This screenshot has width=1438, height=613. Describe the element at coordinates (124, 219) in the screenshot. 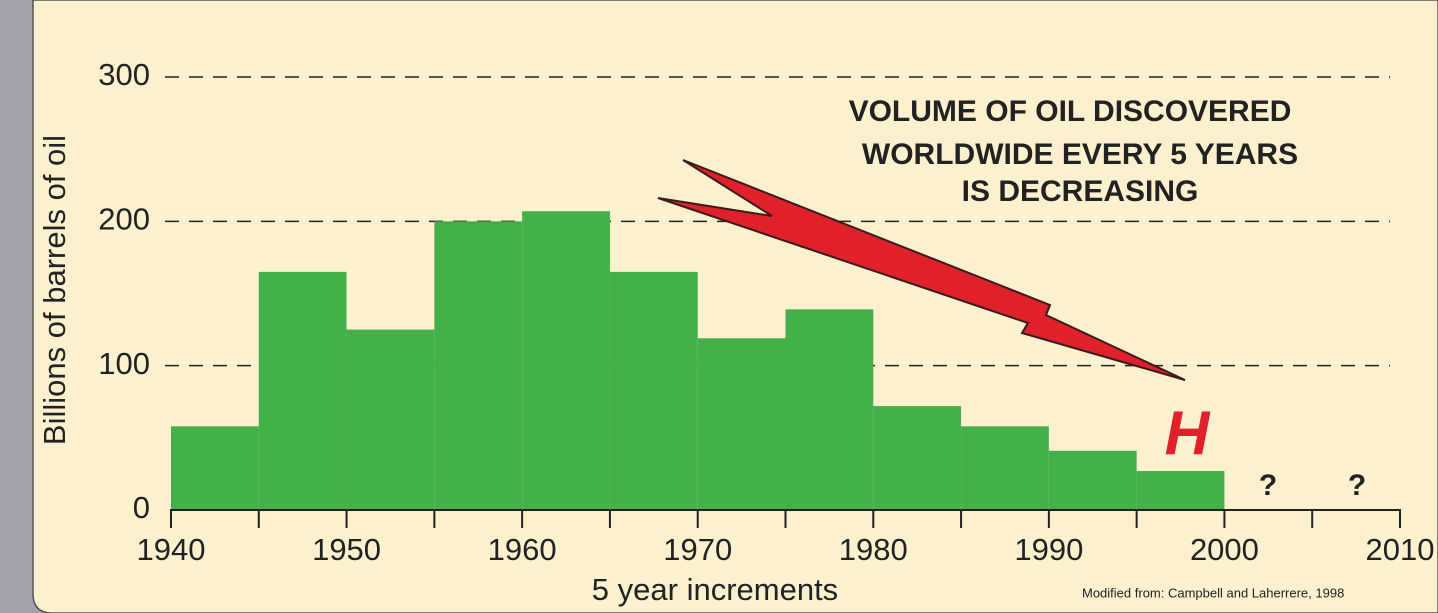

I see `y-tick-label: 200` at that location.